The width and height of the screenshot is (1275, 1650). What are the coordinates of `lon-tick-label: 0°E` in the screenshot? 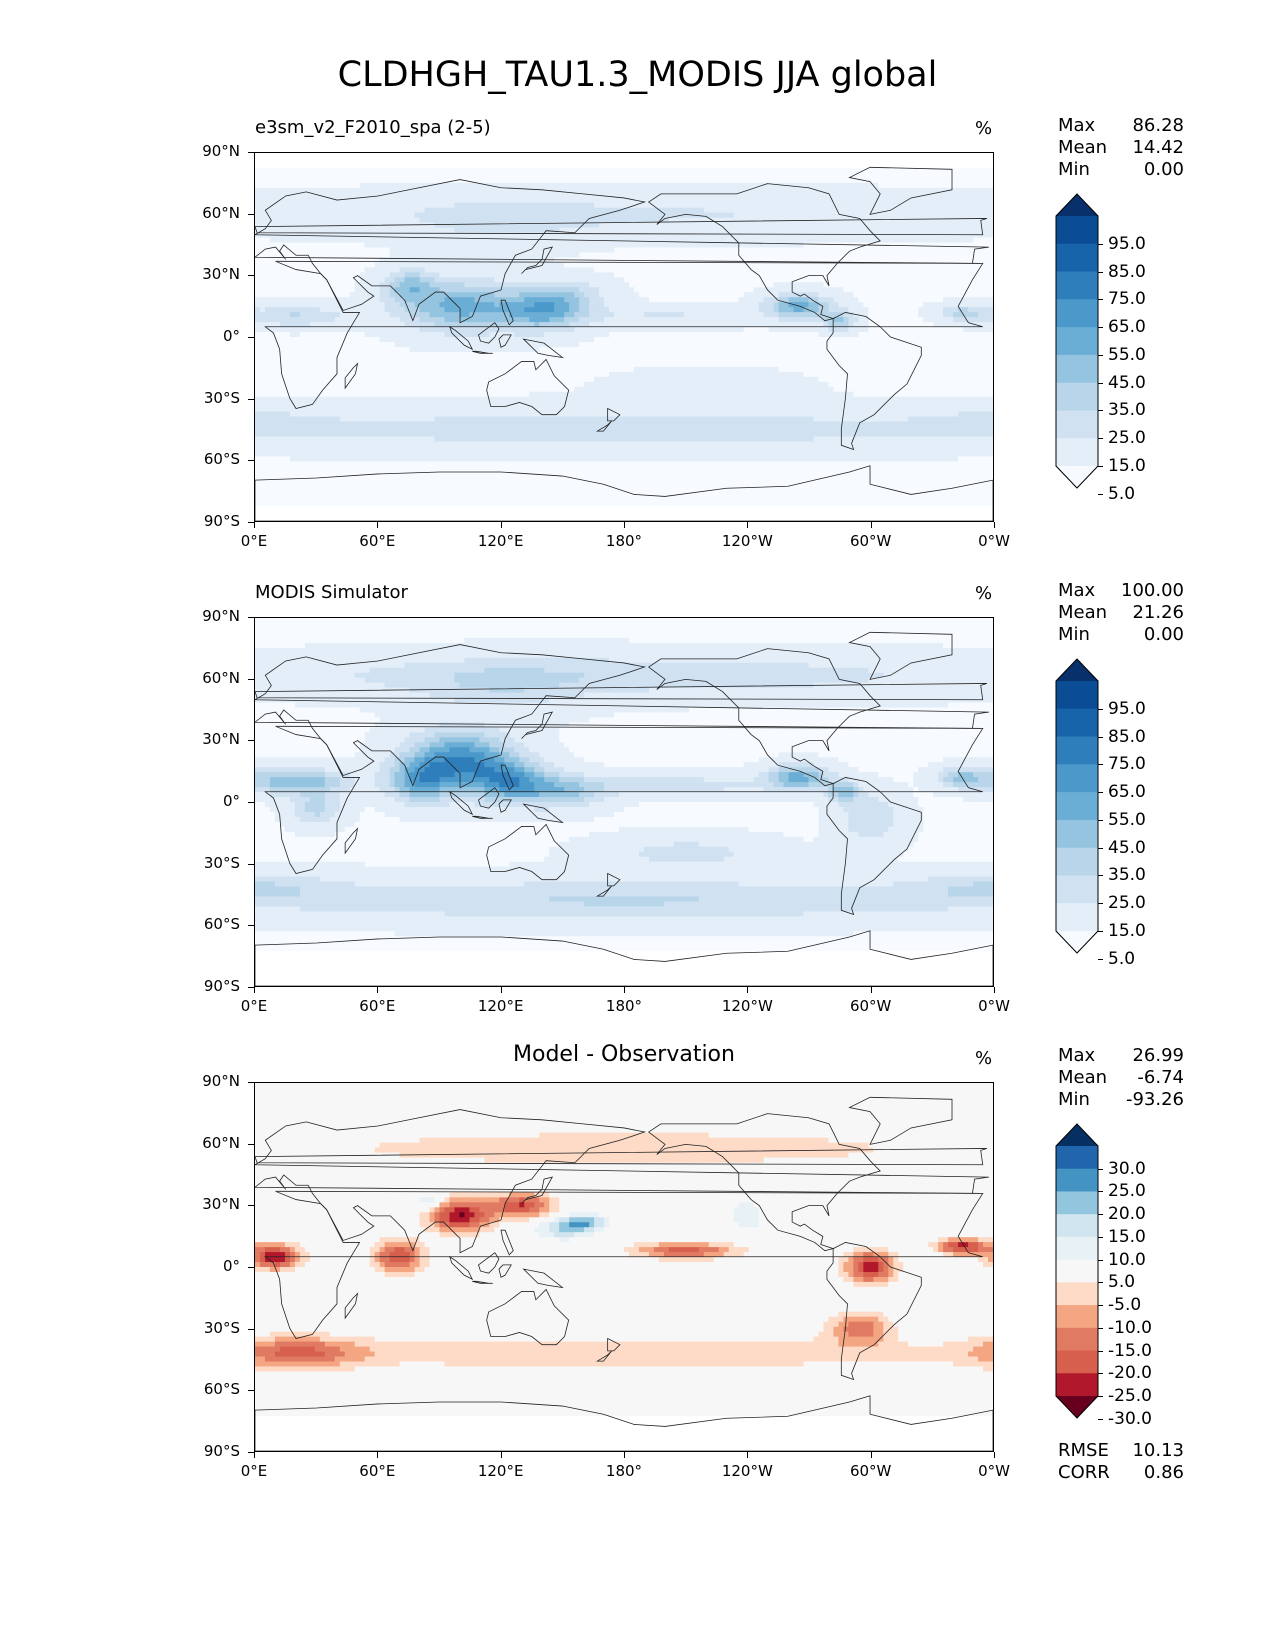 It's located at (254, 1006).